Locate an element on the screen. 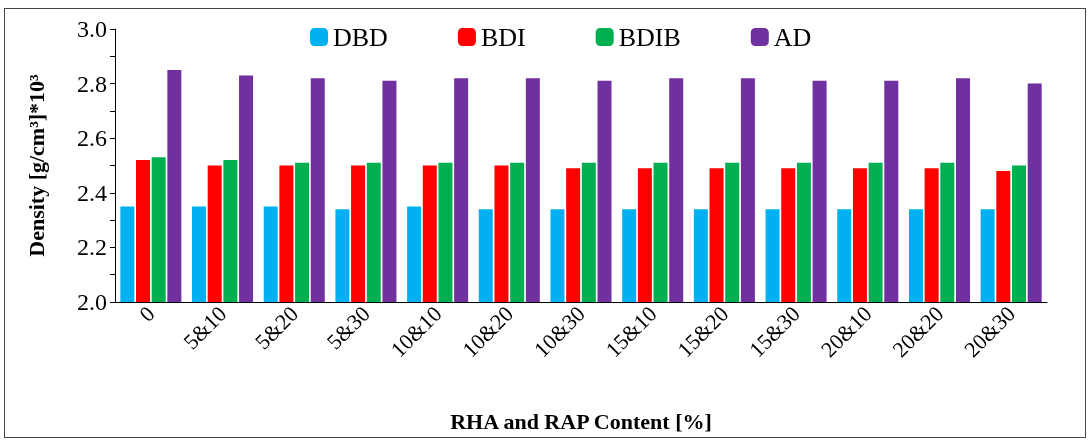 The image size is (1092, 441). y-axis-title: Density [g/cm³]*10³ is located at coordinates (36, 165).